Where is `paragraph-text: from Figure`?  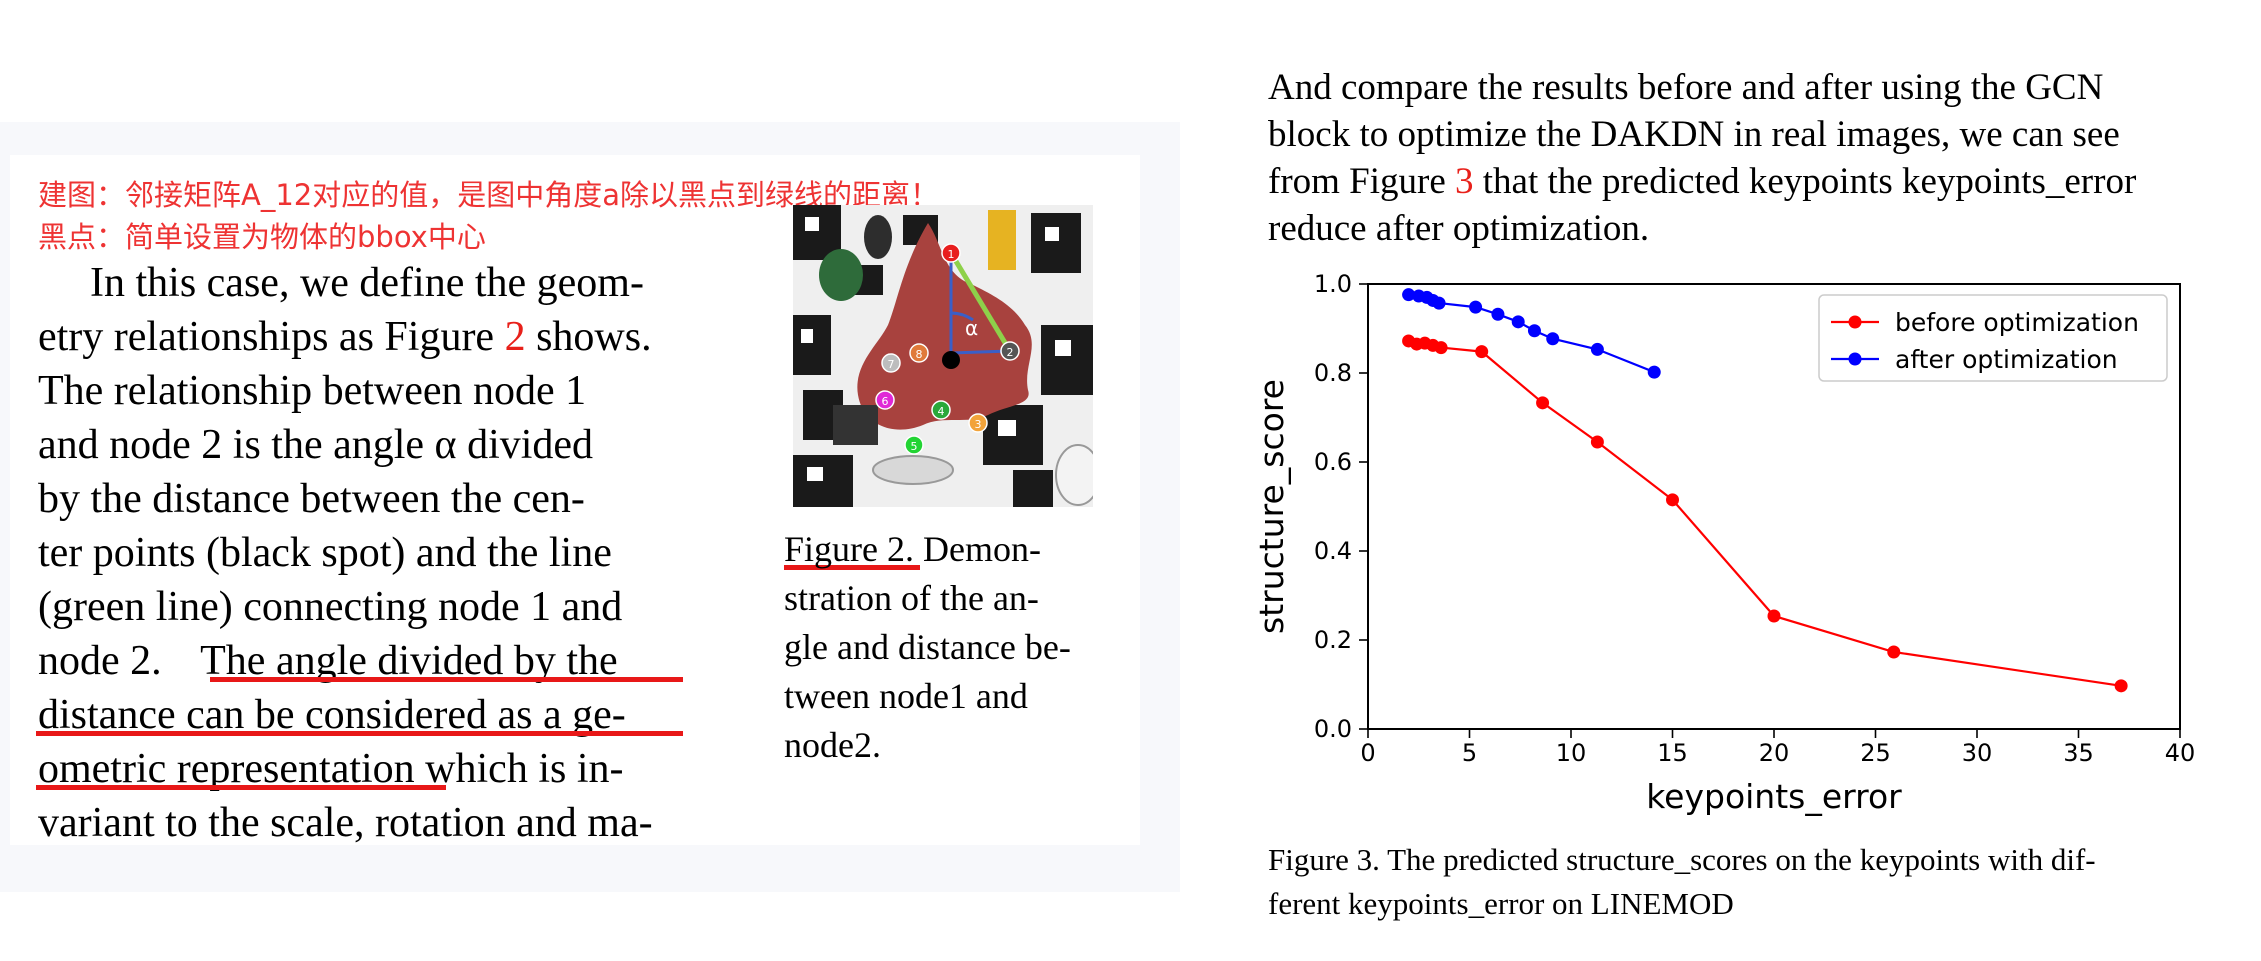 paragraph-text: from Figure is located at coordinates (1362, 181).